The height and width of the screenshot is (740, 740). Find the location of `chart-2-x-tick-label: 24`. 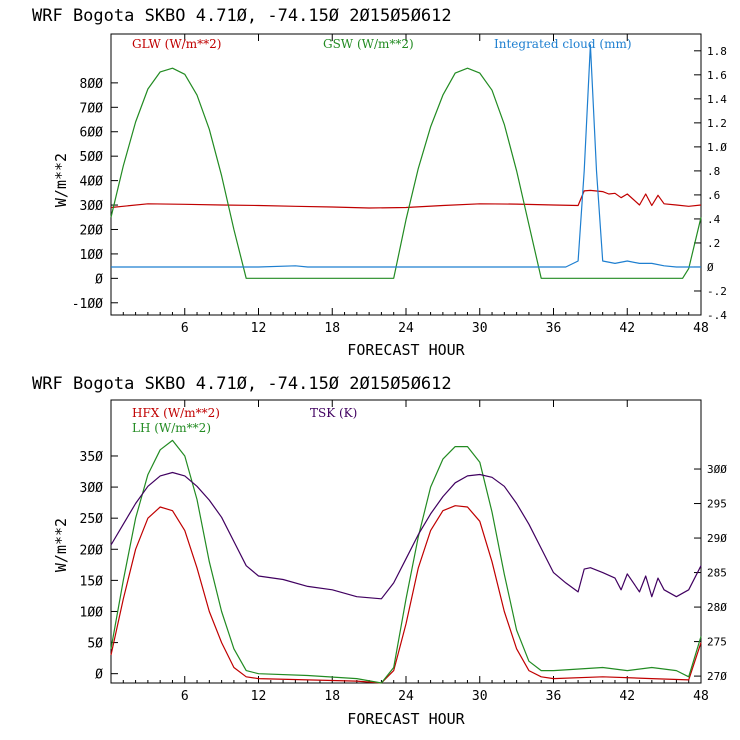

chart-2-x-tick-label: 24 is located at coordinates (406, 696).